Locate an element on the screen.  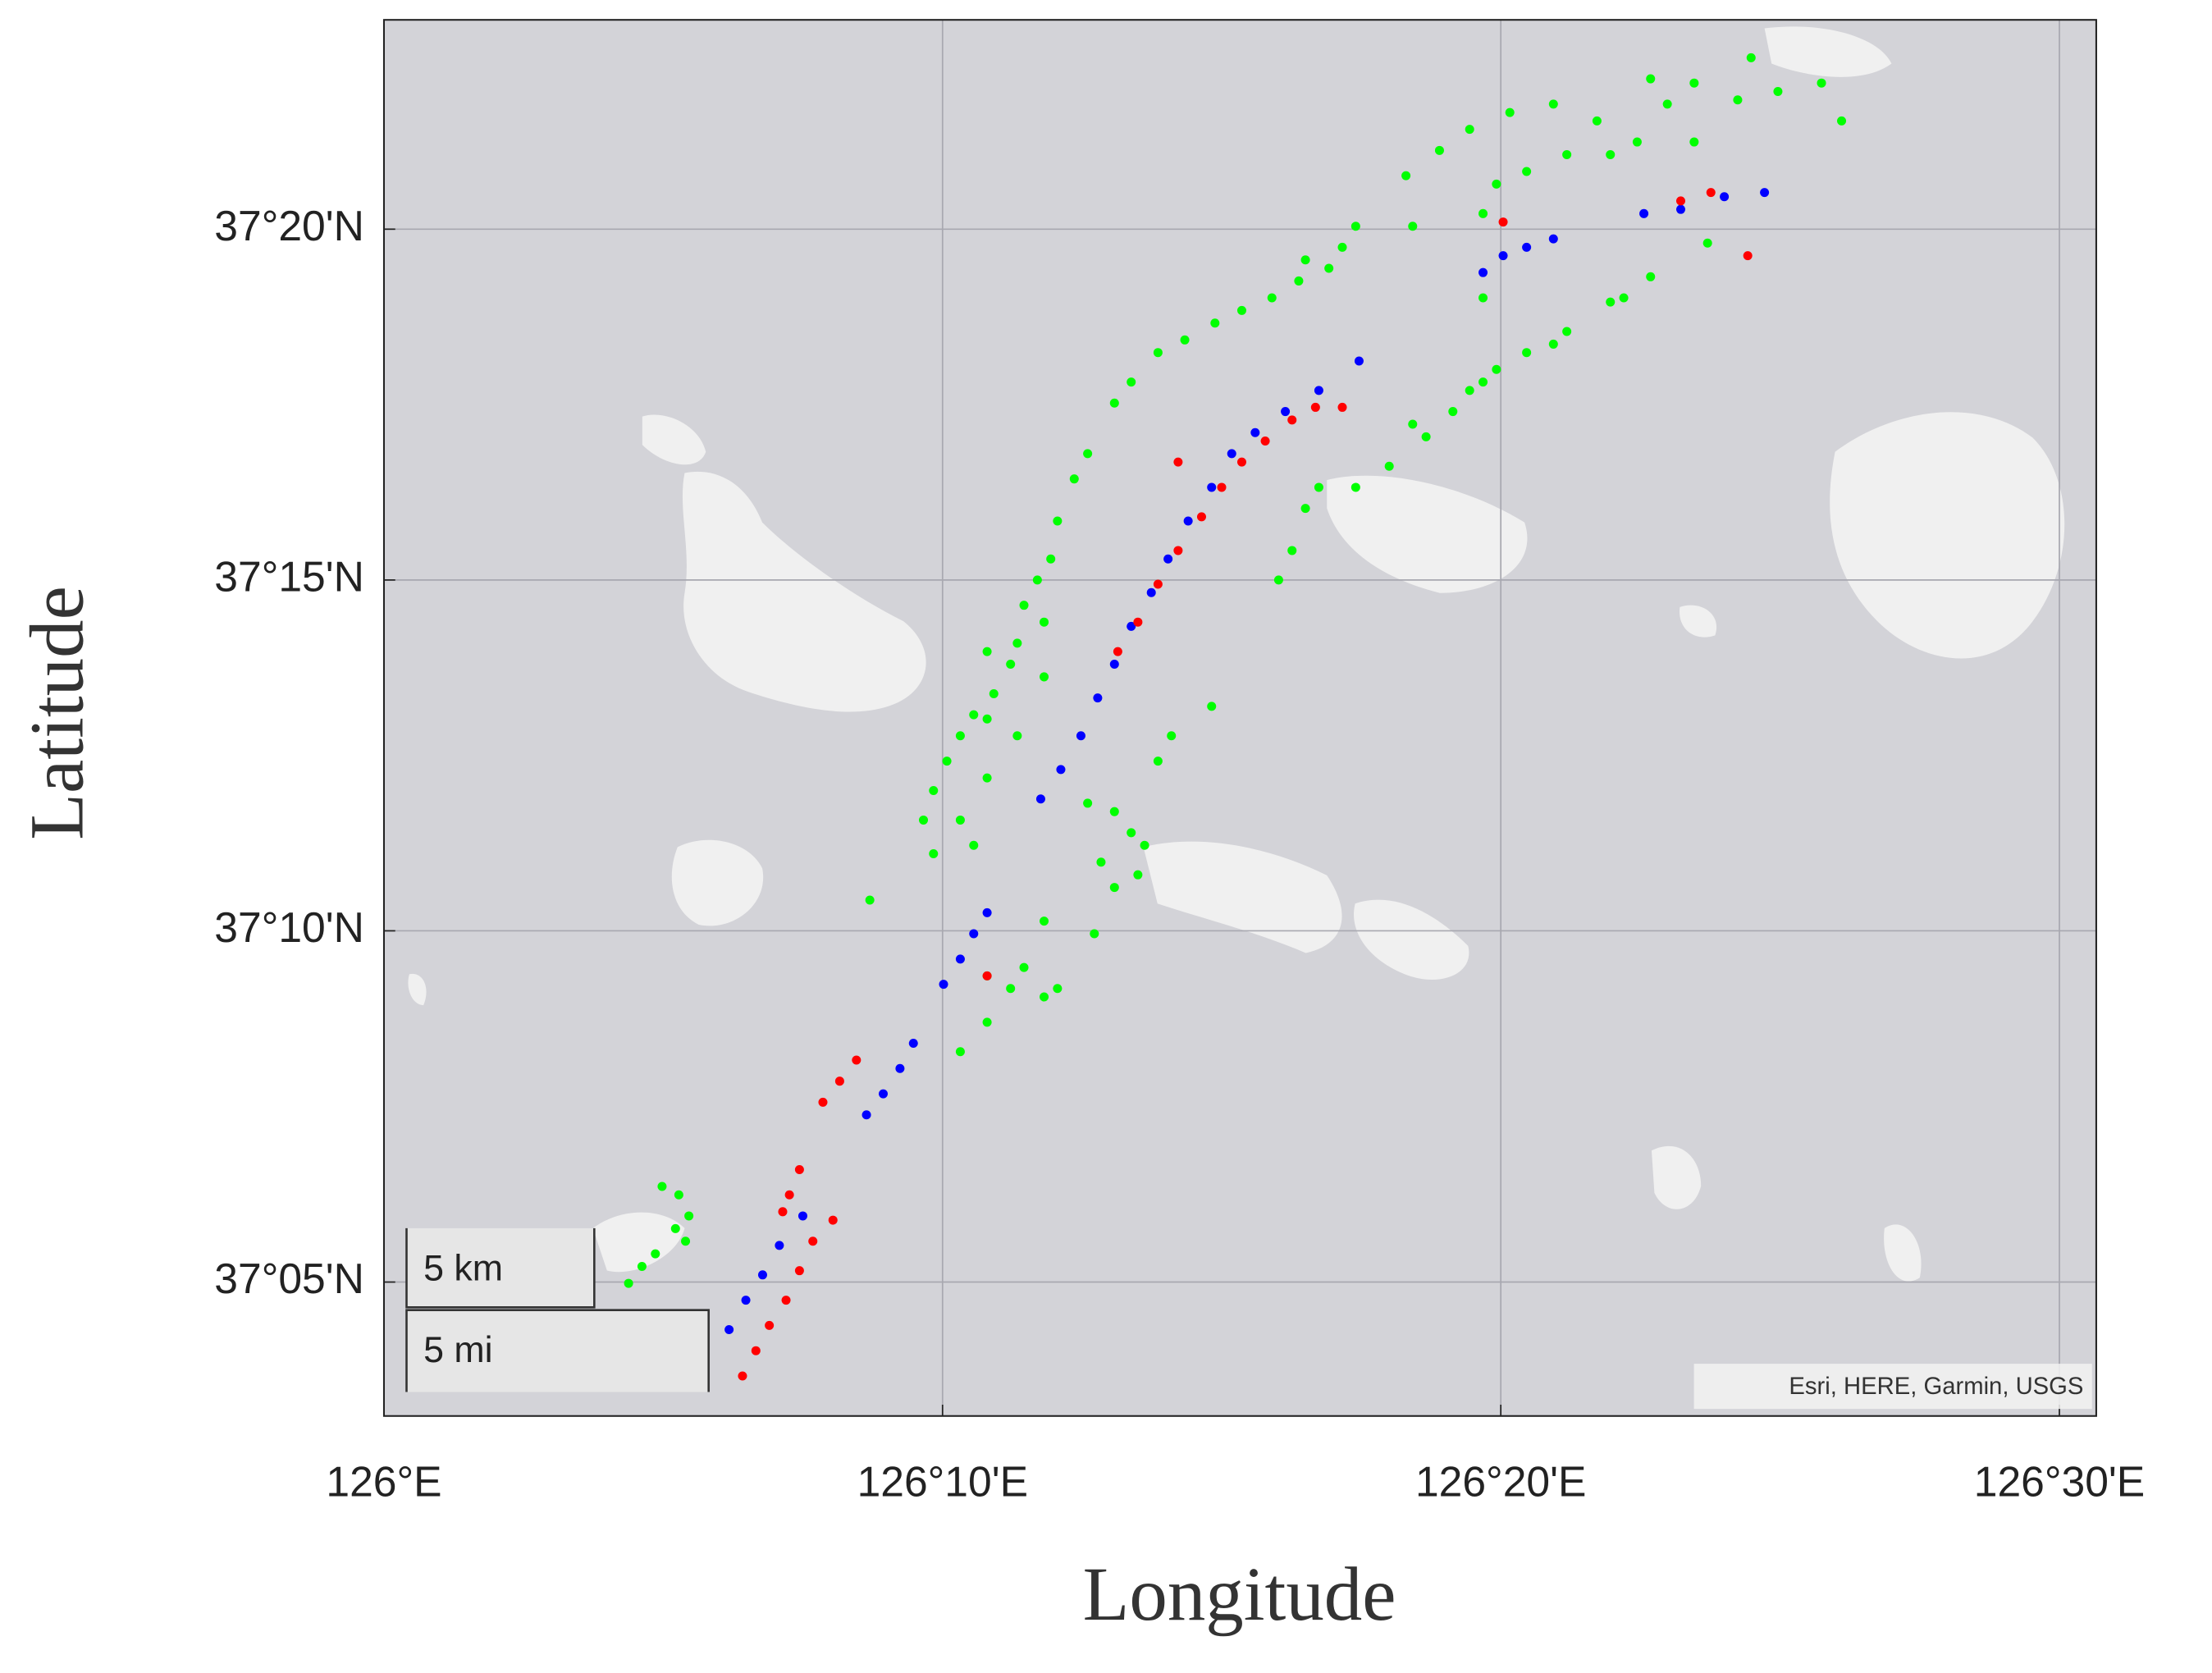
y-tick-label: 37°10'N is located at coordinates (289, 927).